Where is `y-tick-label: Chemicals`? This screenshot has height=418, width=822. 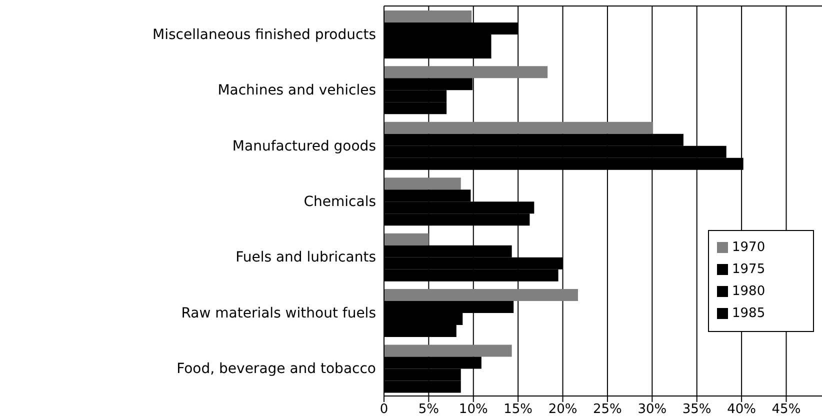
y-tick-label: Chemicals is located at coordinates (340, 202).